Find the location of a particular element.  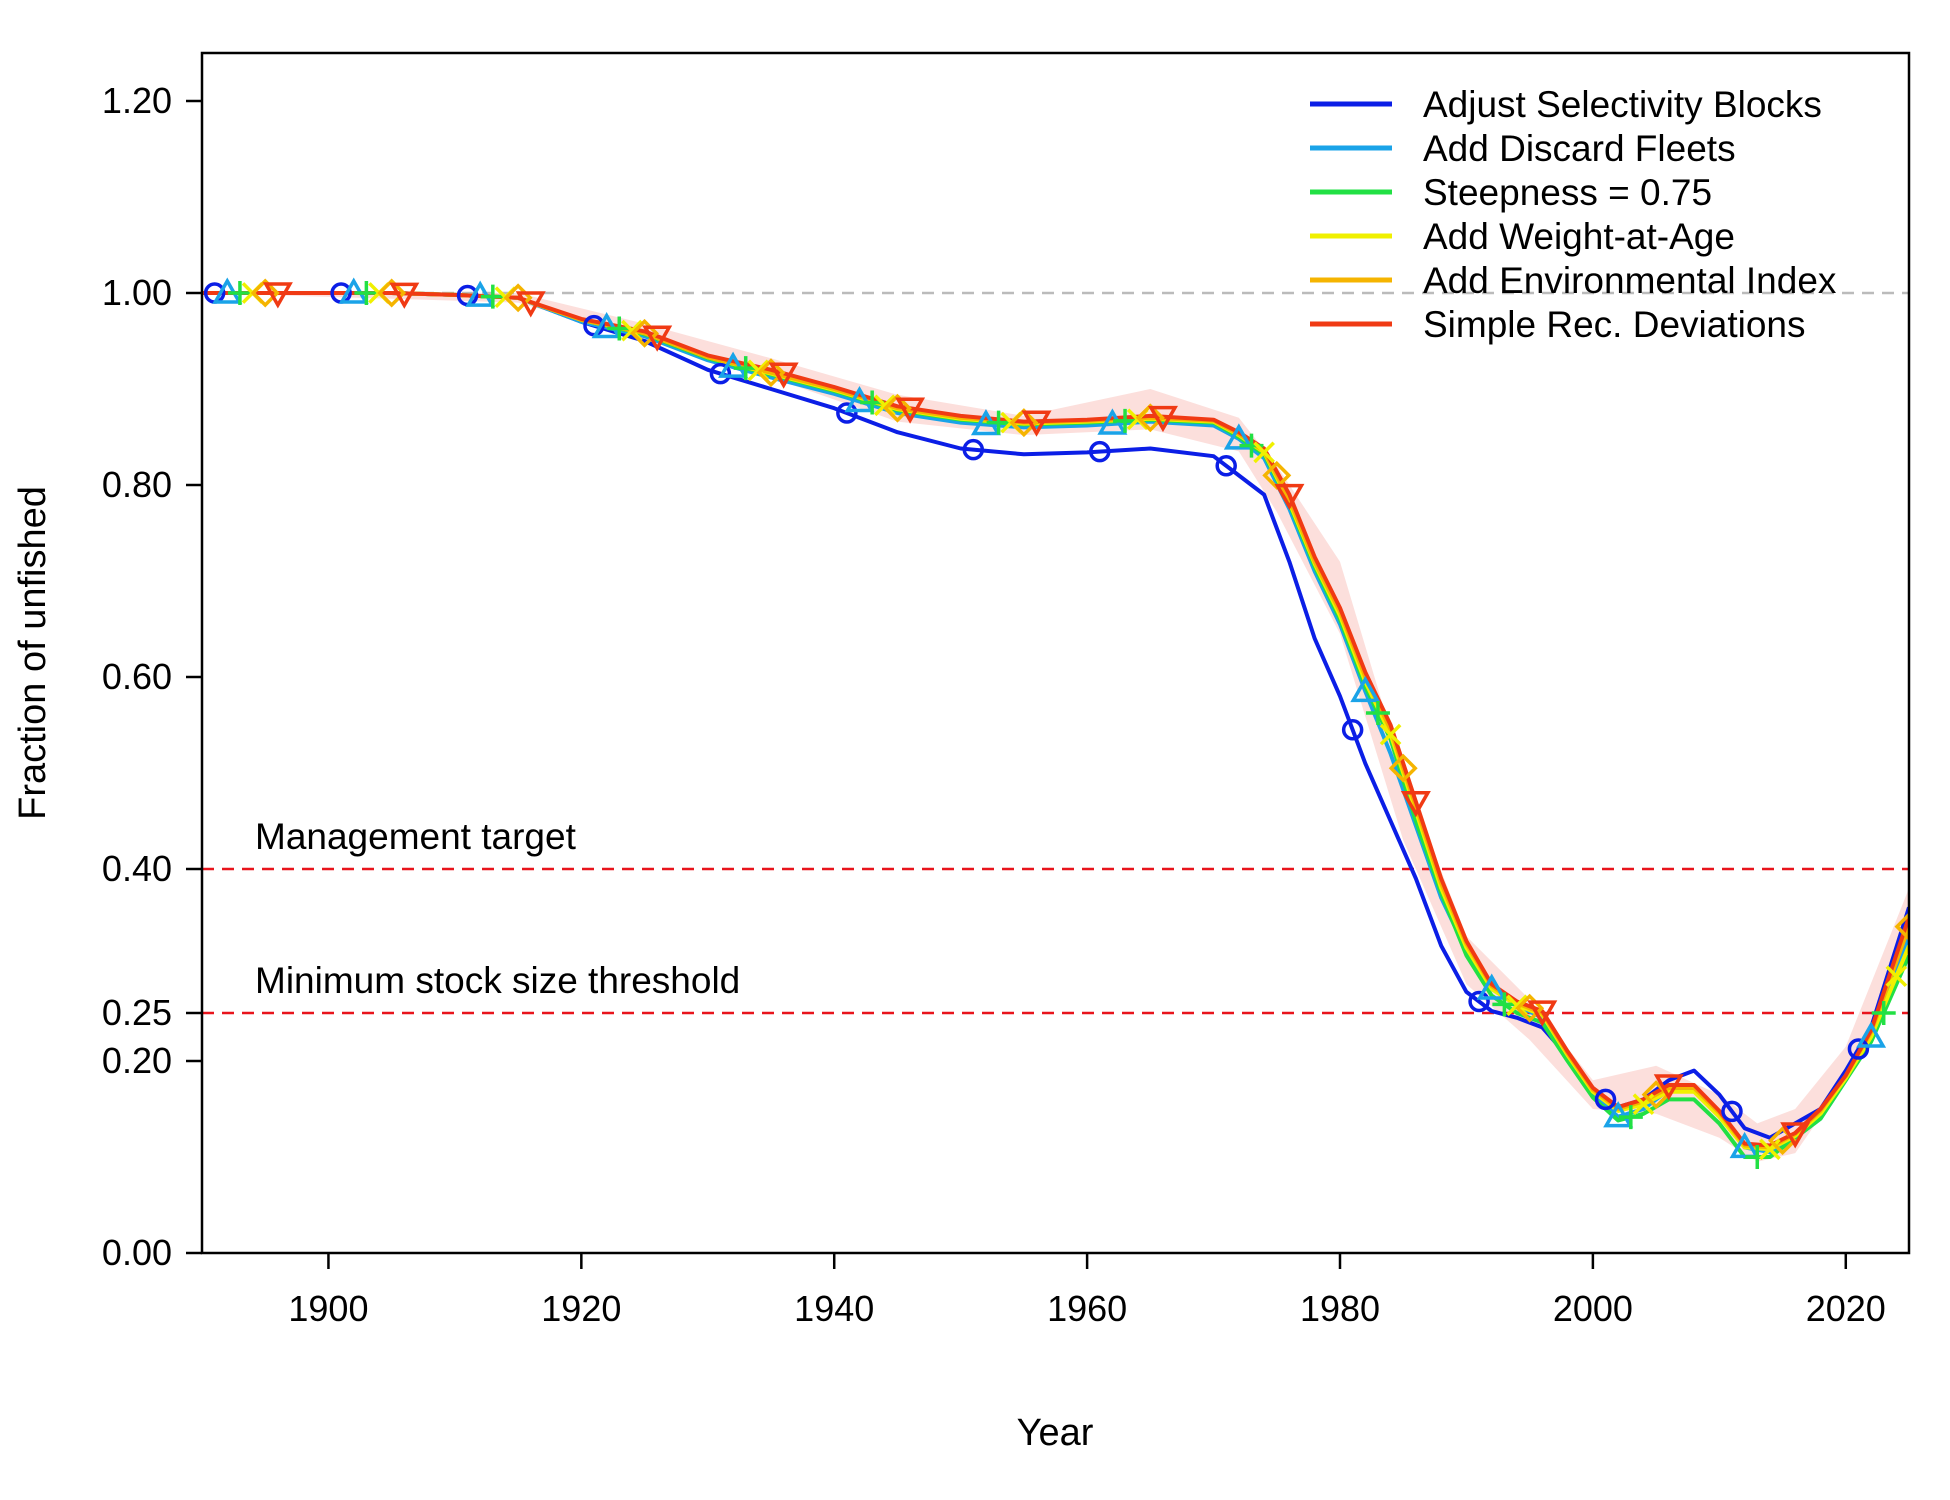

legend-label: Adjust Selectivity Blocks is located at coordinates (1622, 104).